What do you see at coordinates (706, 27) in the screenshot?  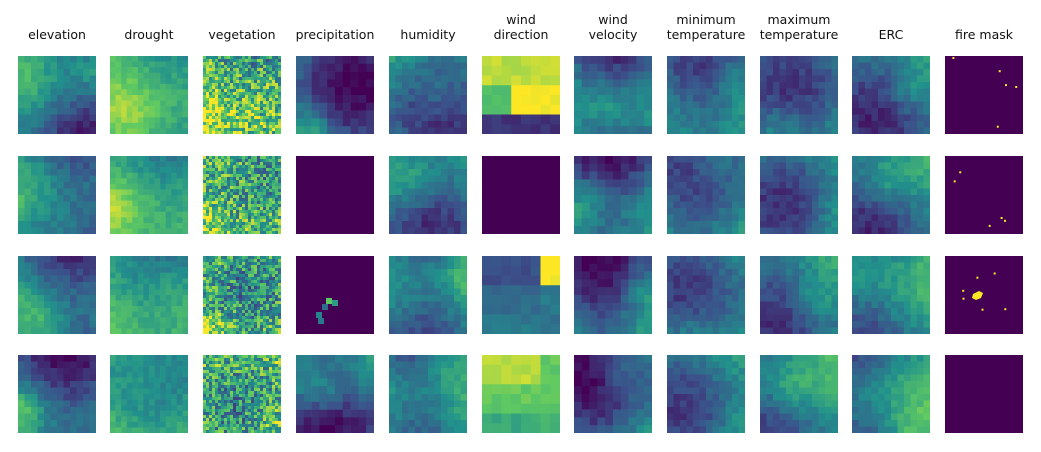 I see `column-label-minimum-temperature: minimum temperature` at bounding box center [706, 27].